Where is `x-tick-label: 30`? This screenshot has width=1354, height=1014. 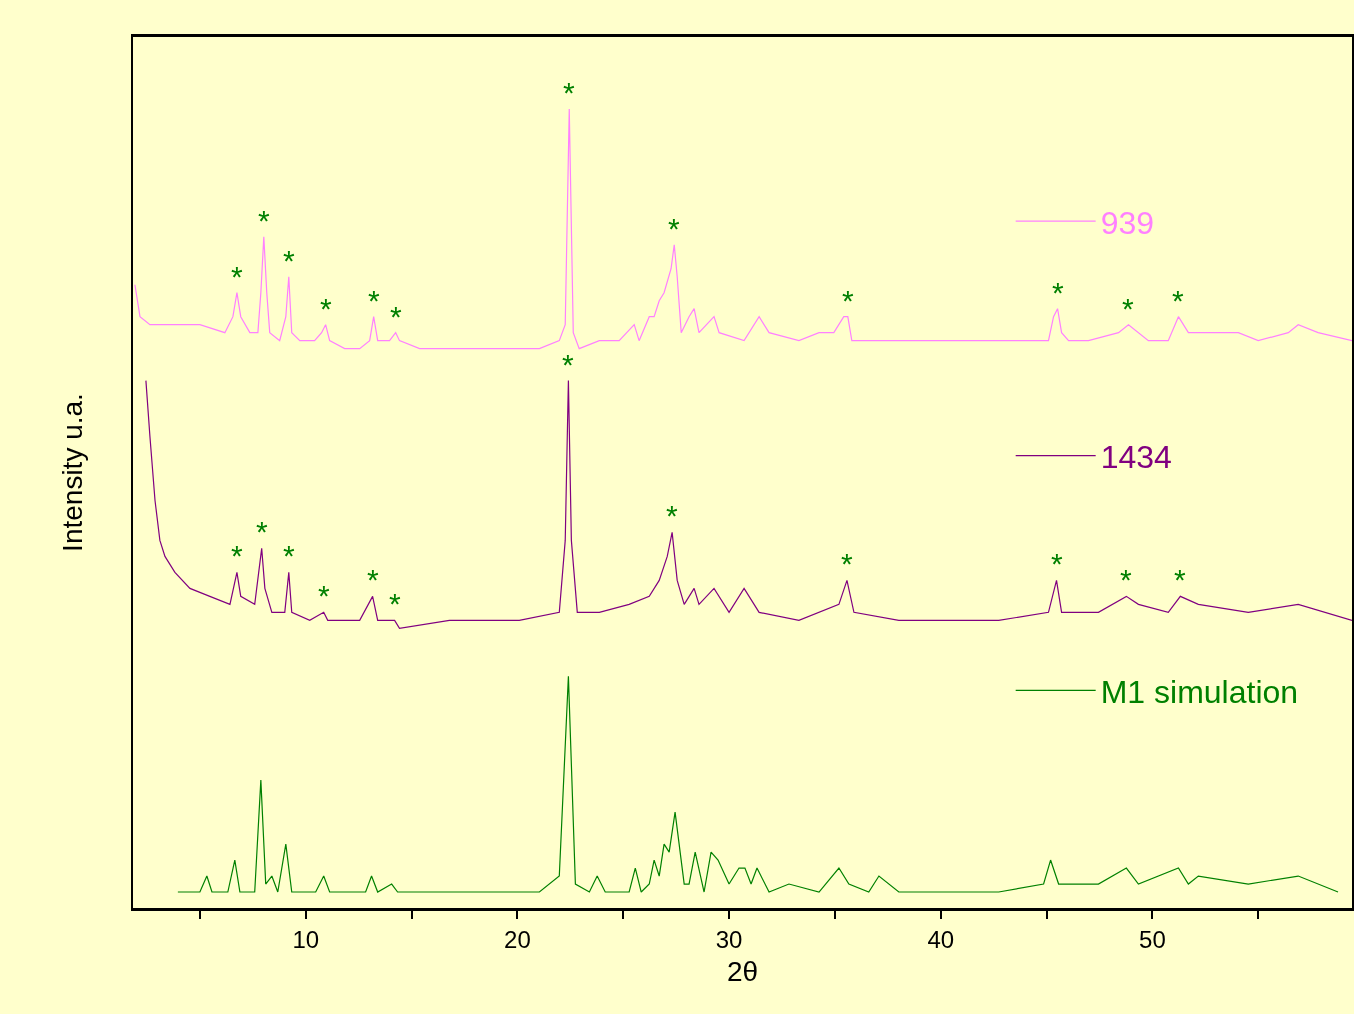
x-tick-label: 30 is located at coordinates (729, 939).